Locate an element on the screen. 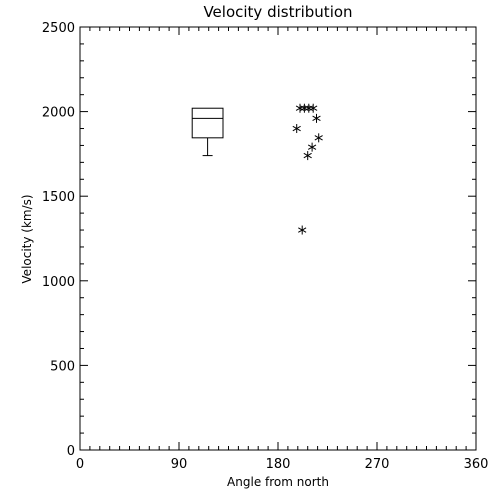 The width and height of the screenshot is (500, 500). y-tick-label: 0 is located at coordinates (71, 451).